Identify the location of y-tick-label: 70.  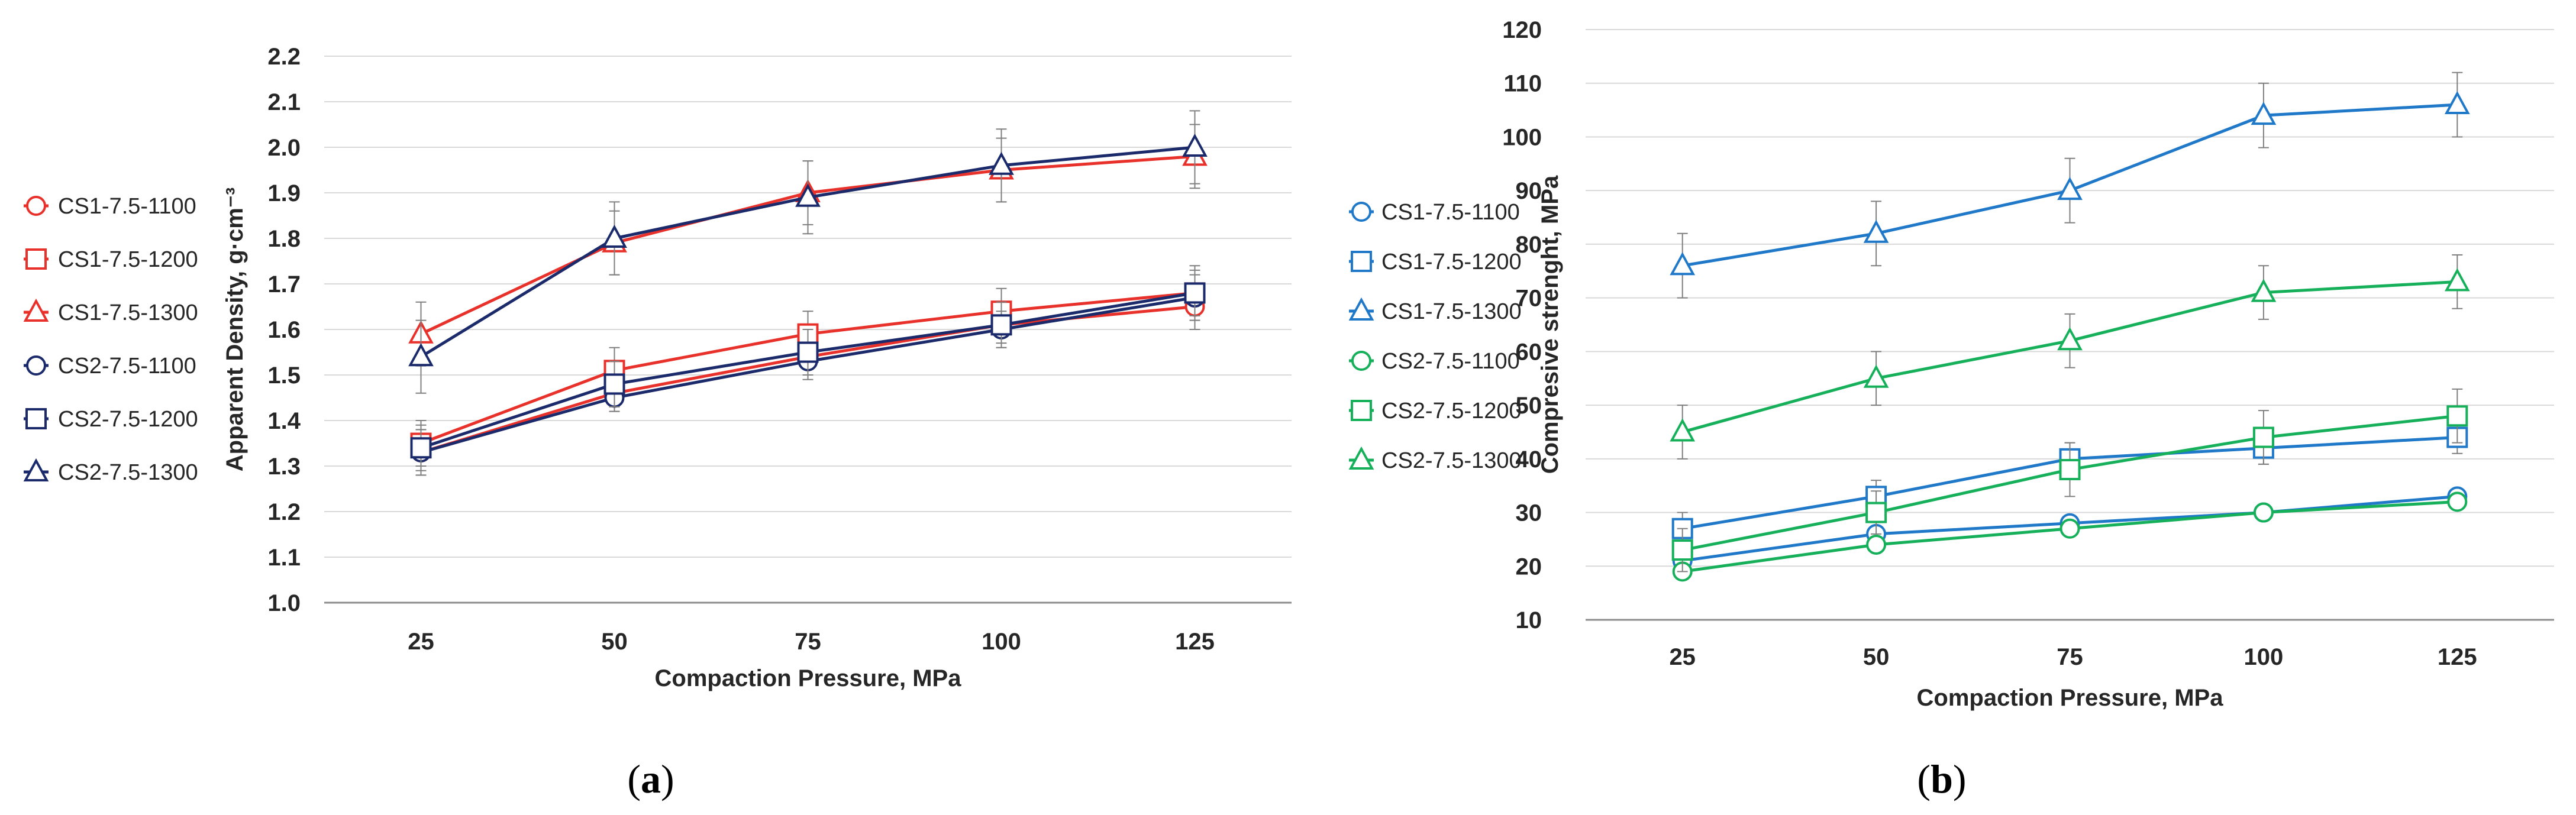
(1529, 299).